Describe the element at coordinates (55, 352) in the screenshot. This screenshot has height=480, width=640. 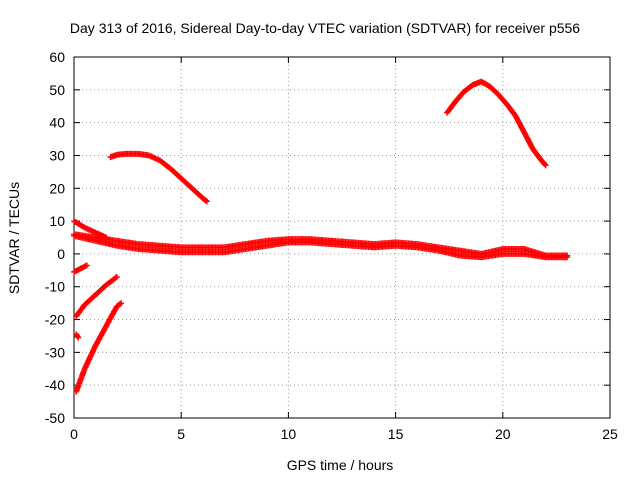
I see `y-tick-label: -30` at that location.